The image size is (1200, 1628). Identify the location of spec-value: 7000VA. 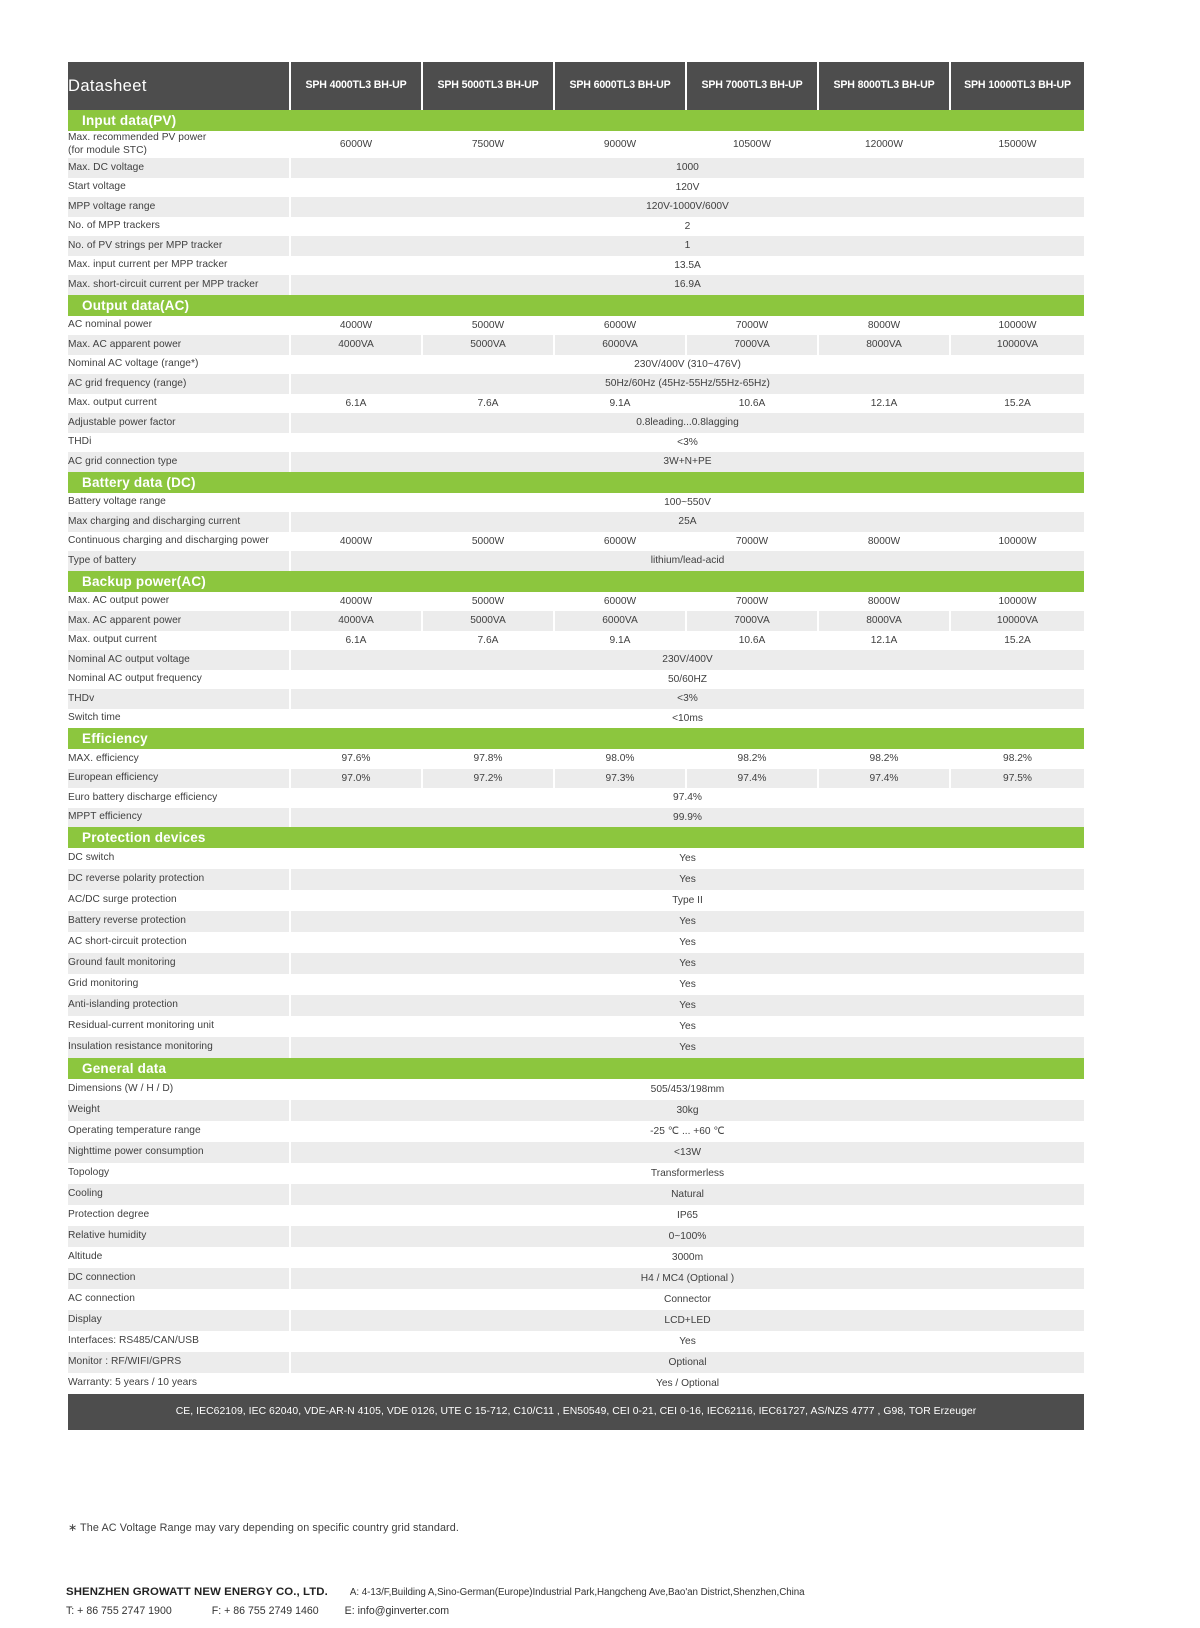
(751, 345).